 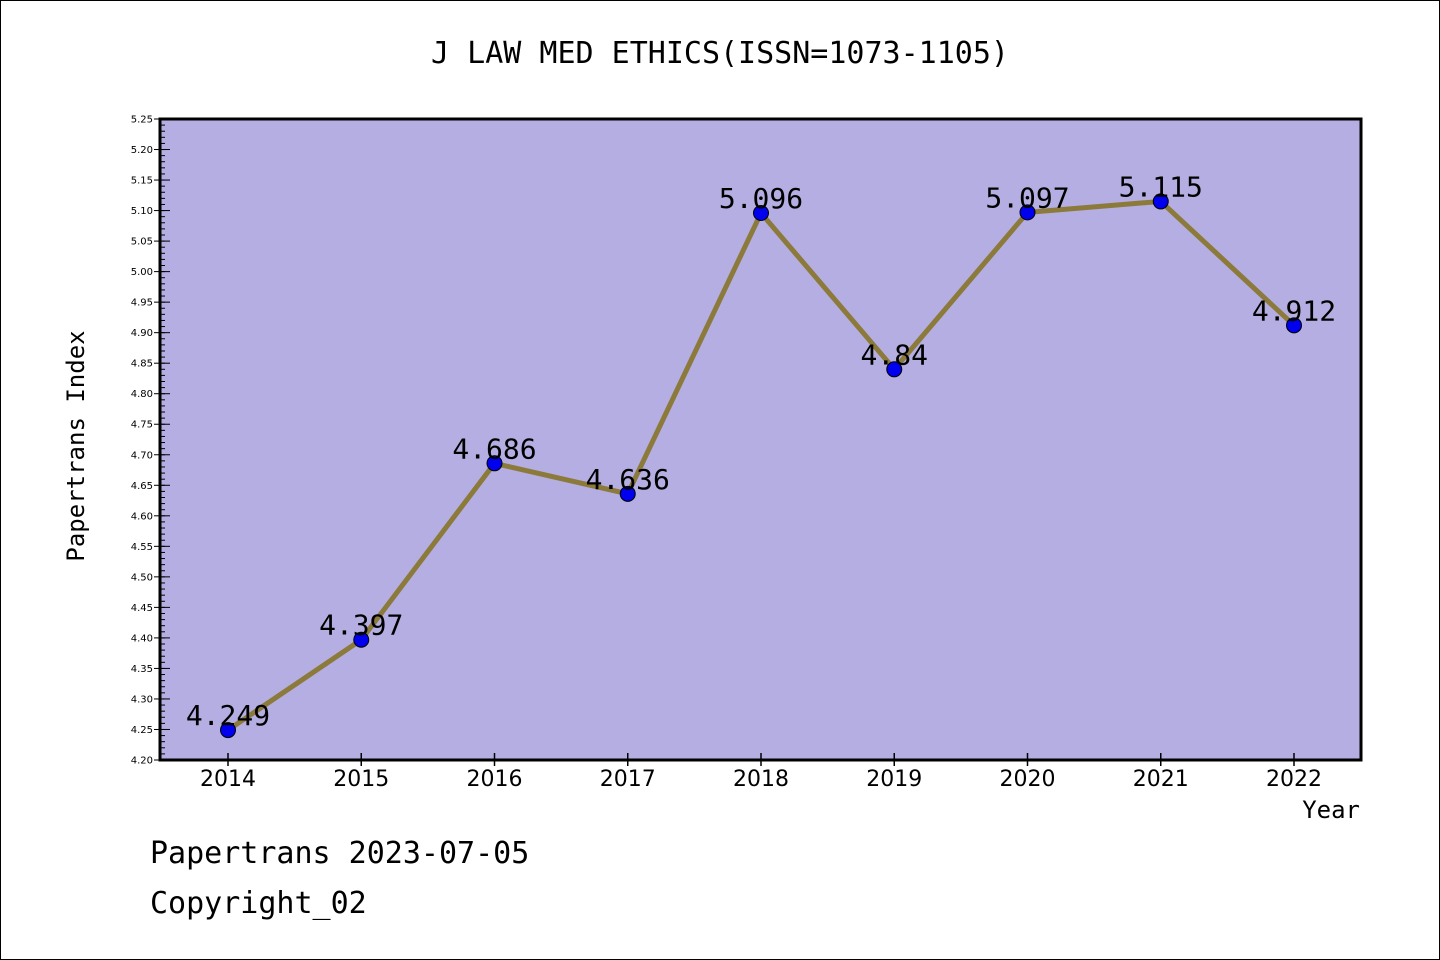 I want to click on x-tick-label: 2016, so click(x=495, y=779).